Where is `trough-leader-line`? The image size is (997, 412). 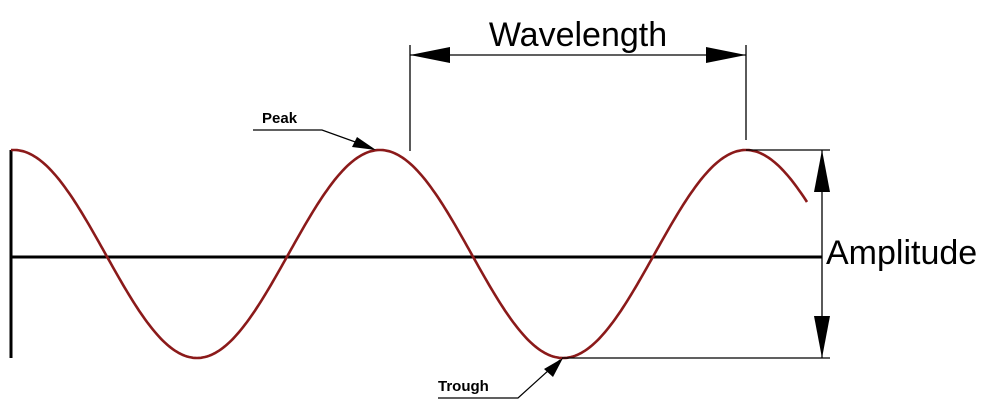 trough-leader-line is located at coordinates (499, 379).